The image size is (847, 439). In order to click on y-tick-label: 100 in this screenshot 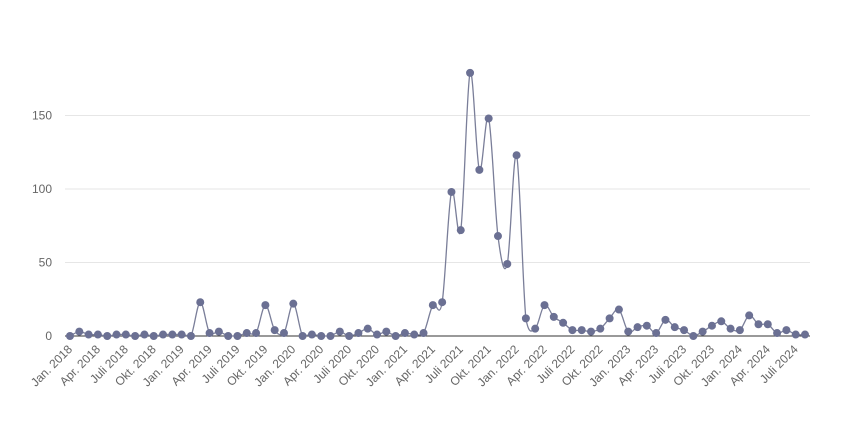, I will do `click(42, 189)`.